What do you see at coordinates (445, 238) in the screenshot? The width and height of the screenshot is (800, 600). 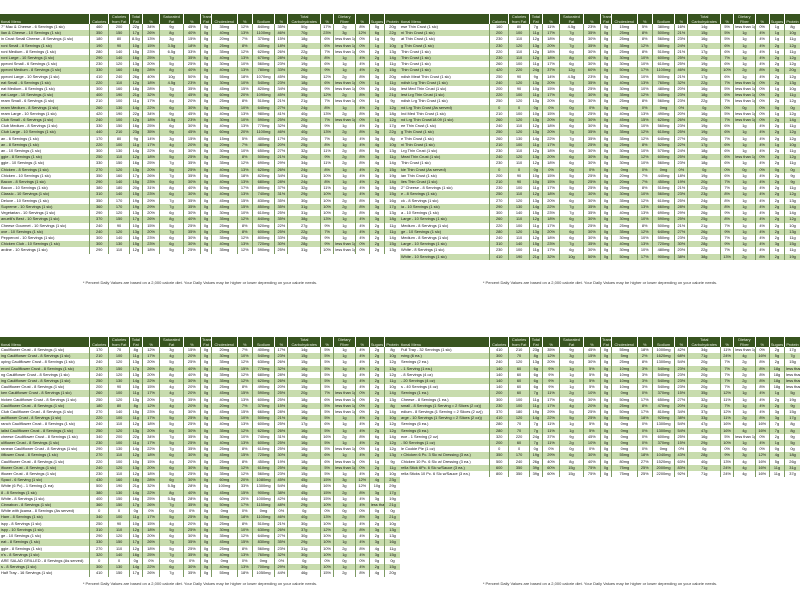 I see `menu-item-name: Medium - 8 Servings (1 slc)` at bounding box center [445, 238].